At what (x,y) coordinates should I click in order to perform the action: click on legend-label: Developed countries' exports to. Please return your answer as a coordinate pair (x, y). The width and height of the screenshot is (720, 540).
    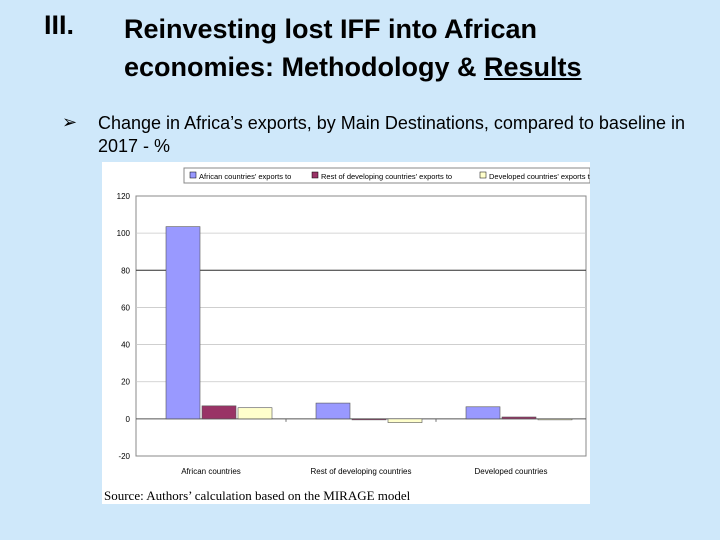
    Looking at the image, I should click on (539, 176).